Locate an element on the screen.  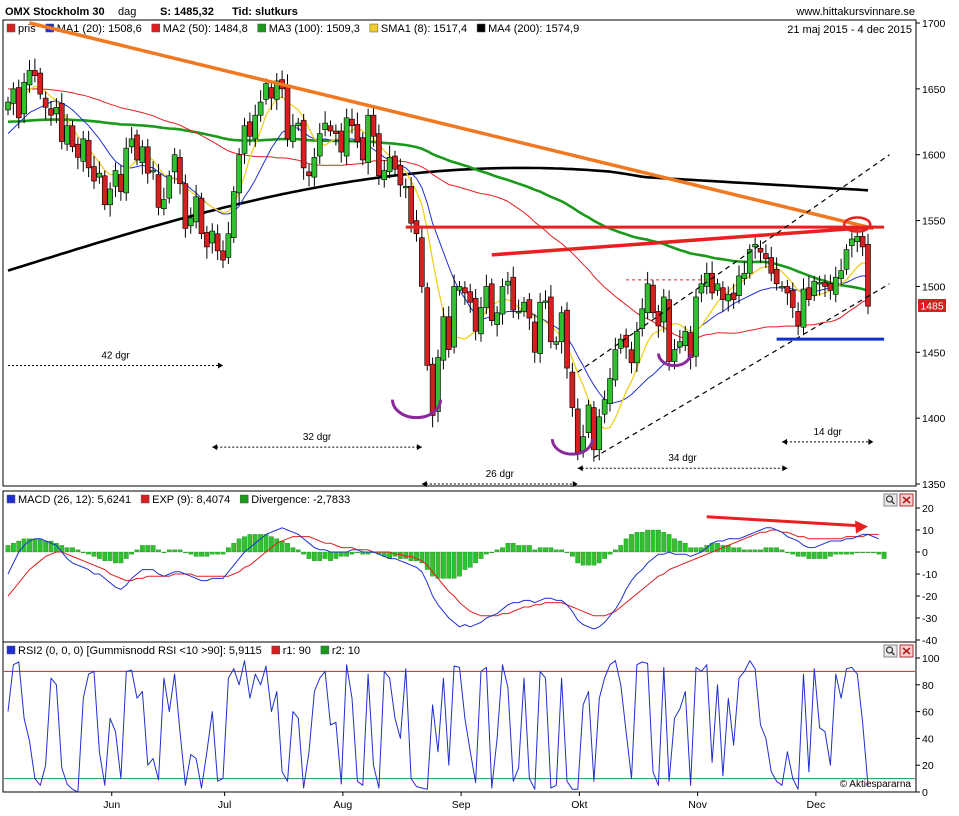
rsi-line is located at coordinates (438, 726).